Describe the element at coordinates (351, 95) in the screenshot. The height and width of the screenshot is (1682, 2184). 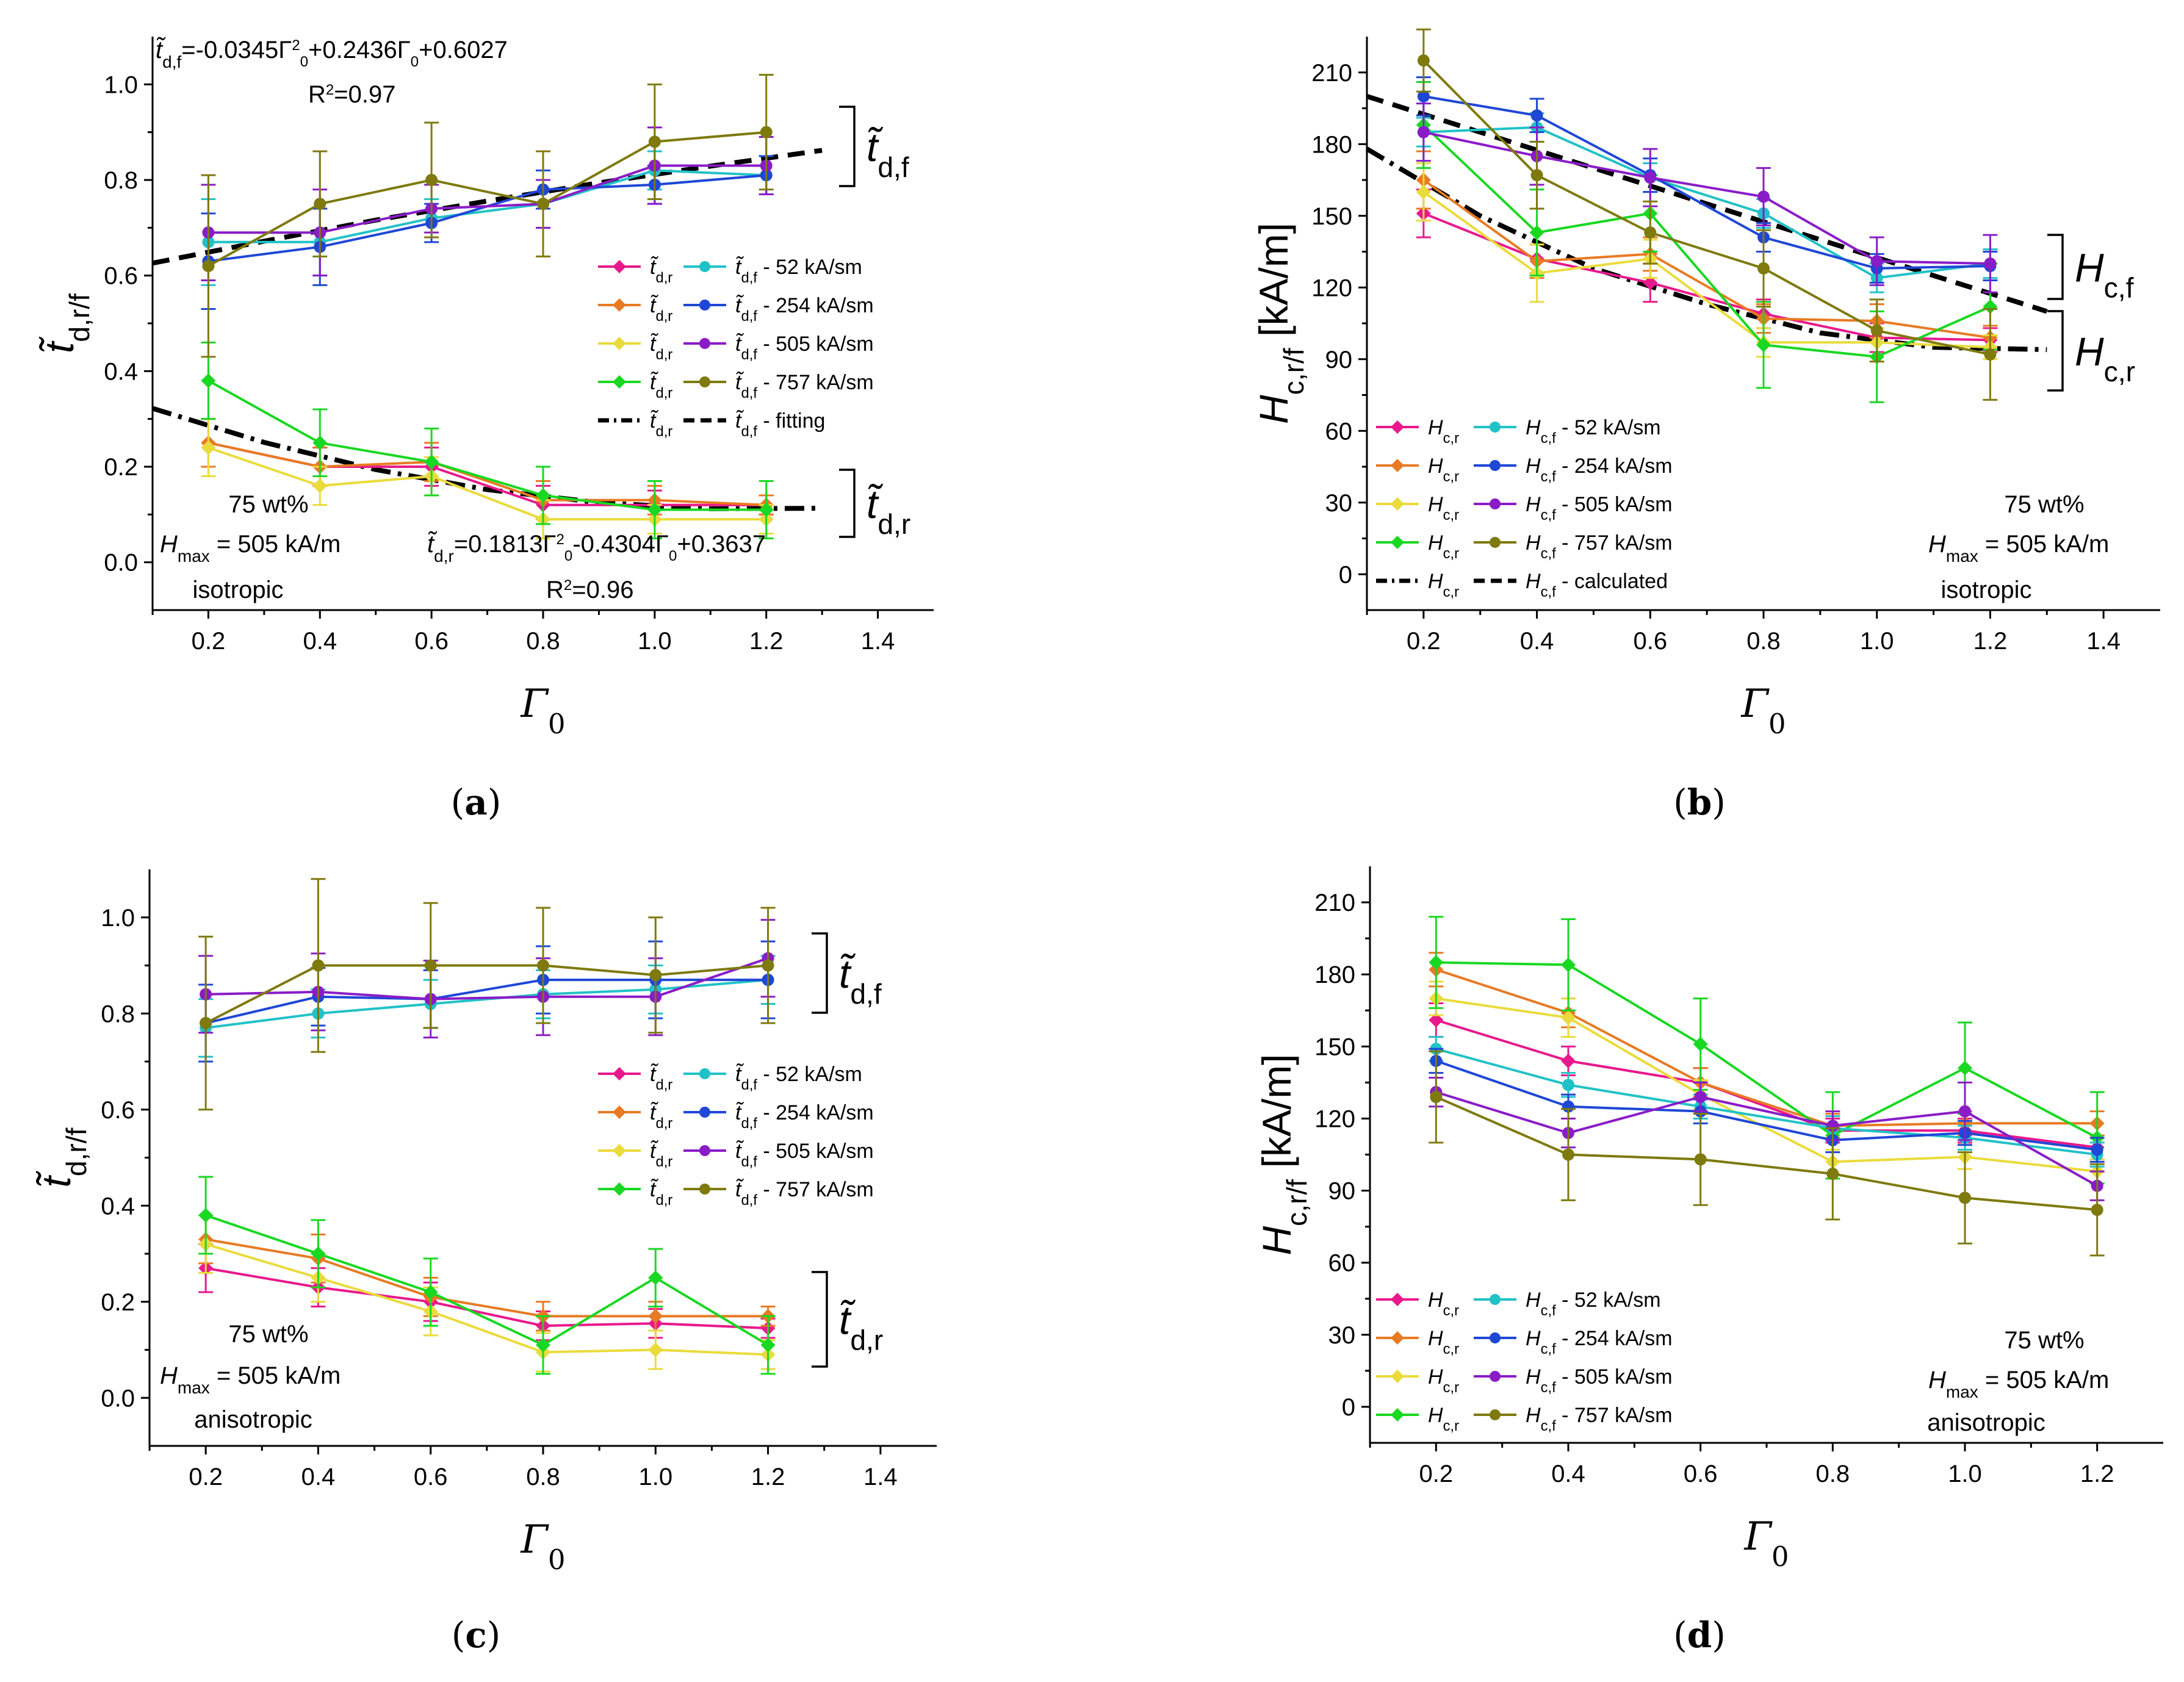
I see `r2-f: R2=0.97` at that location.